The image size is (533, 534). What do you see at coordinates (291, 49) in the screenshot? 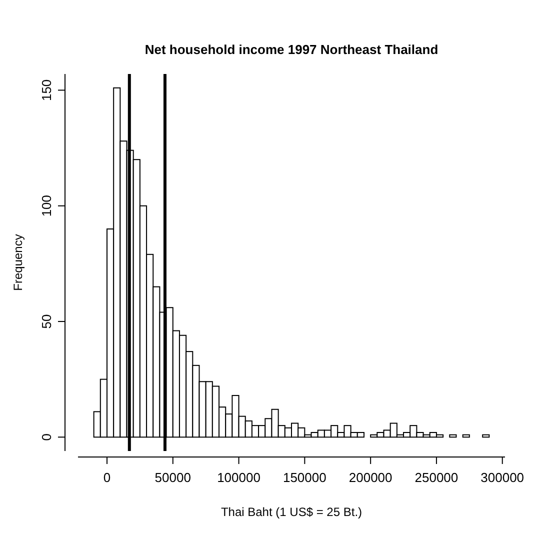
I see `chart-title: Net household income 1997 Northeast Thailand` at bounding box center [291, 49].